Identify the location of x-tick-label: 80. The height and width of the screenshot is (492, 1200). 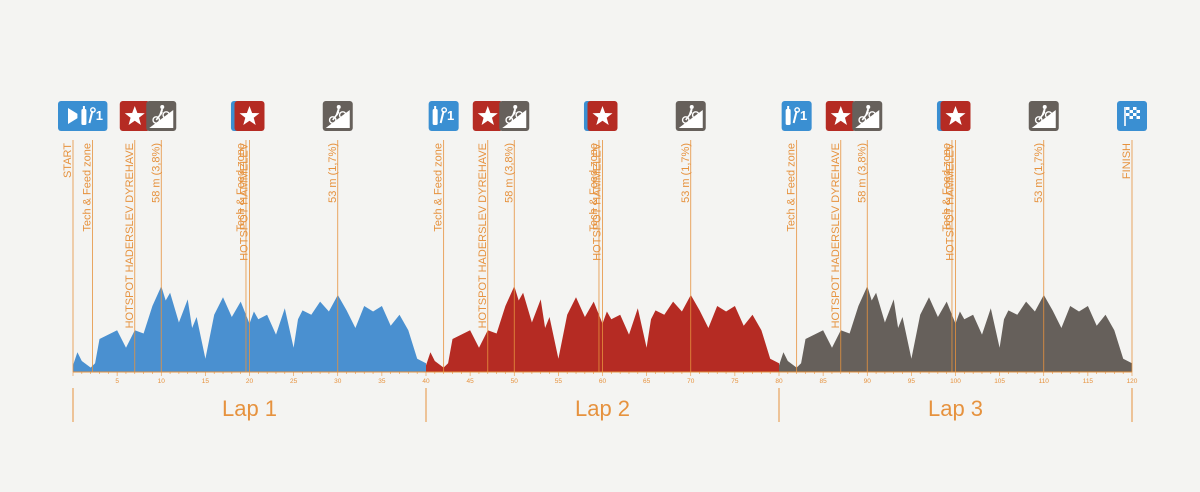
(779, 381).